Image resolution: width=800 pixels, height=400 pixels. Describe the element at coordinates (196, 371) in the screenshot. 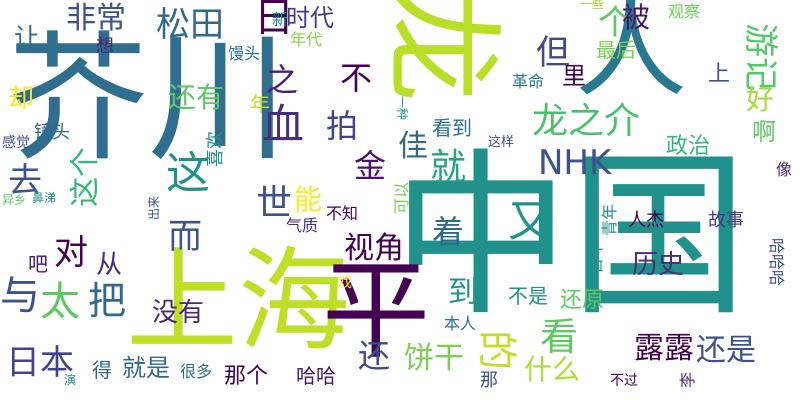

I see `word-henduo: 很多` at that location.